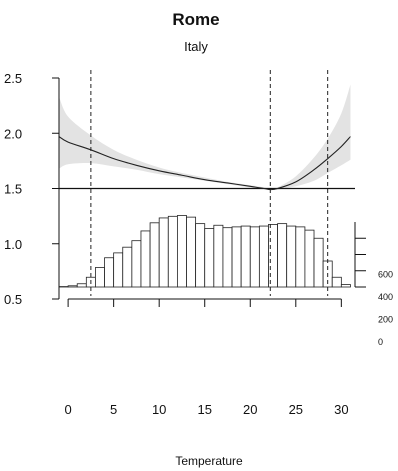  Describe the element at coordinates (13, 244) in the screenshot. I see `y-tick-label: 1.0` at that location.